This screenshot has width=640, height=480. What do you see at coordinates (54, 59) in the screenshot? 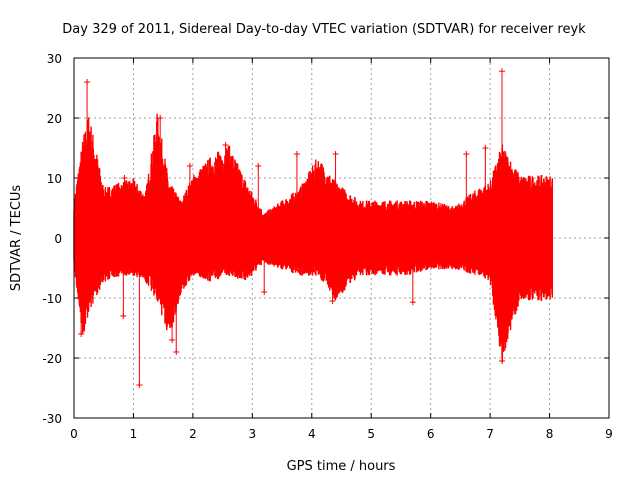
I see `y-tick-label: 30` at bounding box center [54, 59].